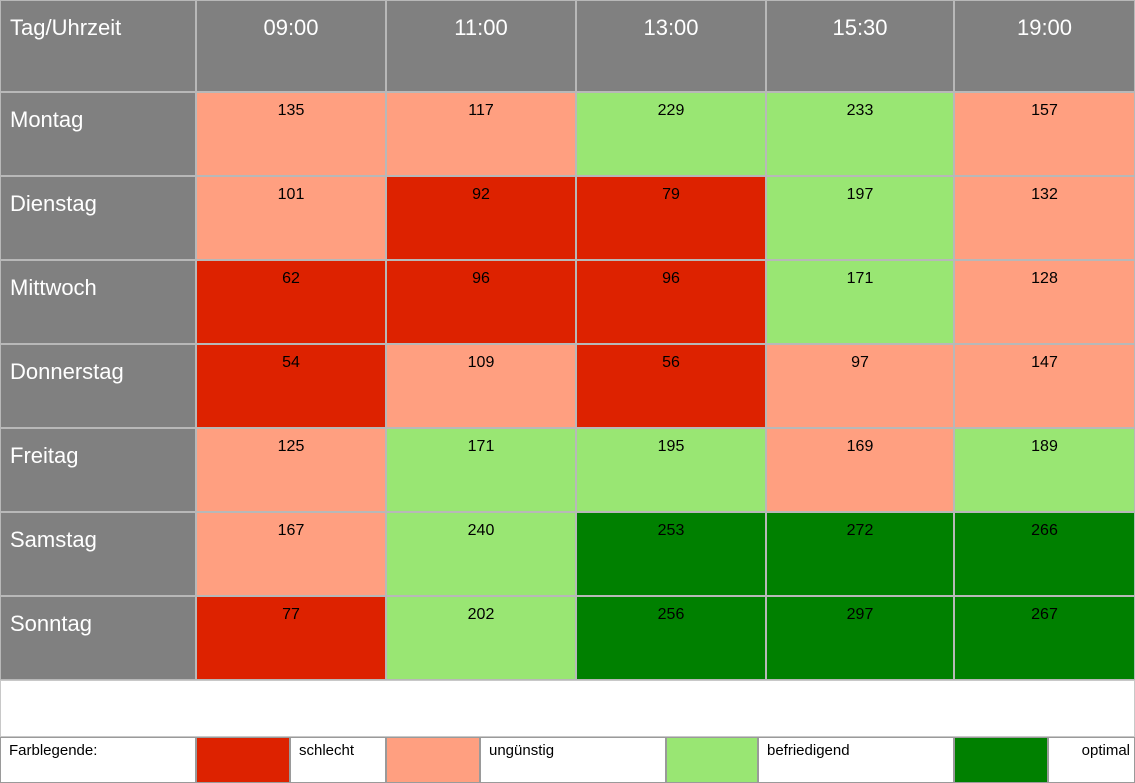 The height and width of the screenshot is (783, 1135). I want to click on heatmap-cell: 92, so click(481, 218).